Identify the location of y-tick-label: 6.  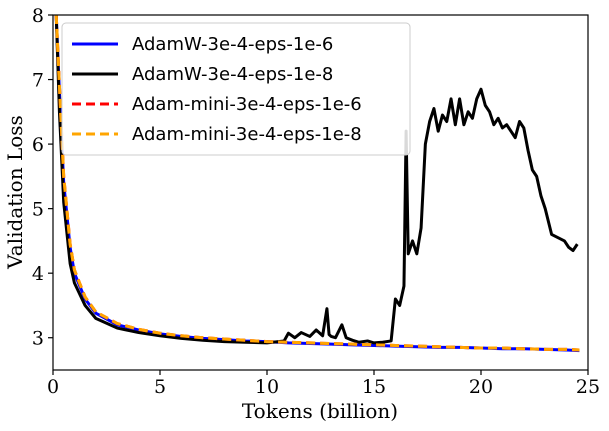
(38, 145).